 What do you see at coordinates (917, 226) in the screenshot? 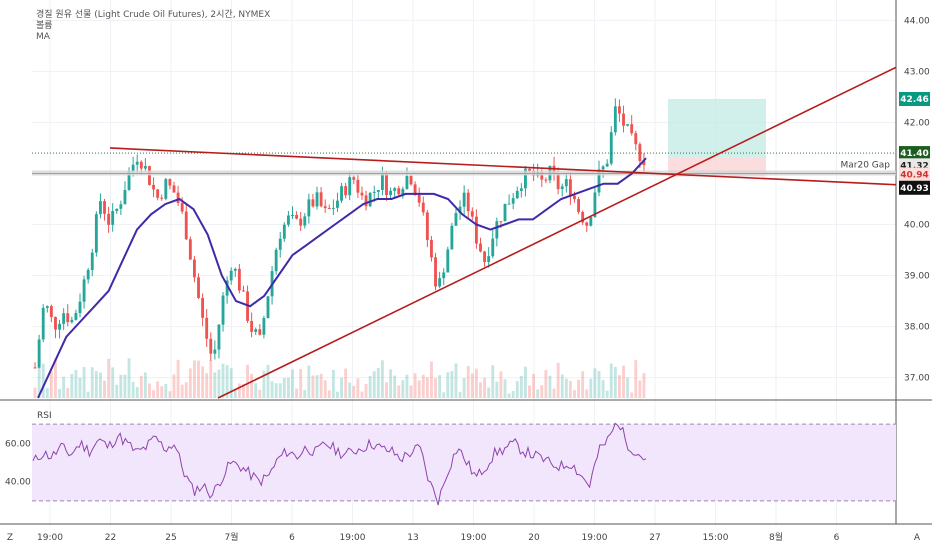
I see `price-tick-label: 40.00` at bounding box center [917, 226].